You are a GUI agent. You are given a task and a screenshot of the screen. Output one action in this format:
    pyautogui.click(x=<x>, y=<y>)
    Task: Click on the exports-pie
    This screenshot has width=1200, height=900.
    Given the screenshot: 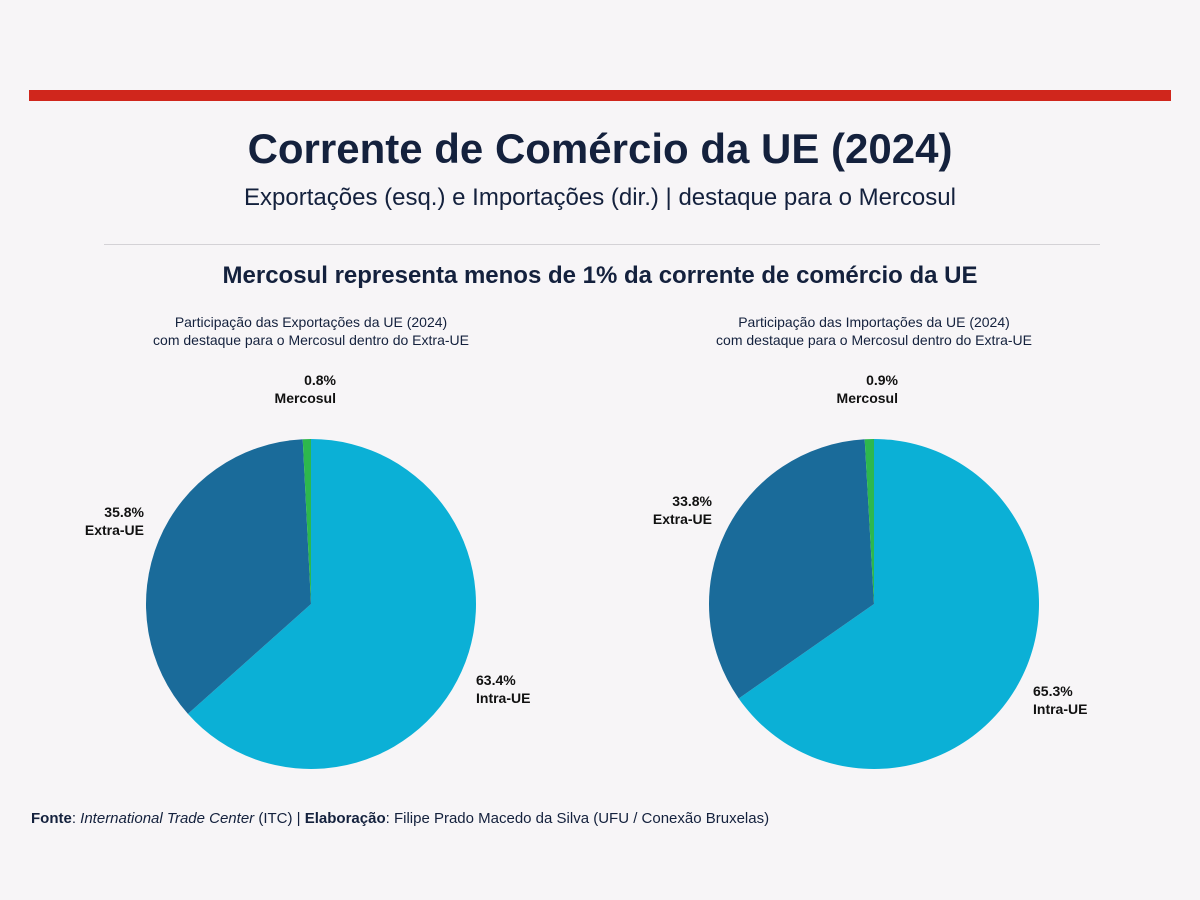 What is the action you would take?
    pyautogui.click(x=311, y=604)
    